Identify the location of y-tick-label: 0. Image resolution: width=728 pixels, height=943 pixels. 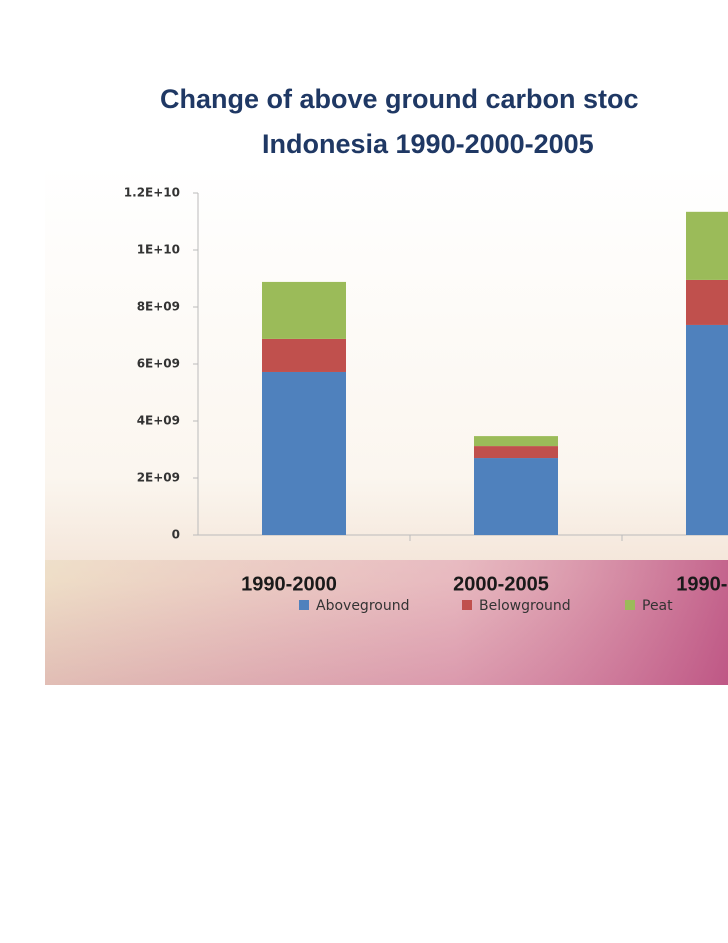
(176, 535).